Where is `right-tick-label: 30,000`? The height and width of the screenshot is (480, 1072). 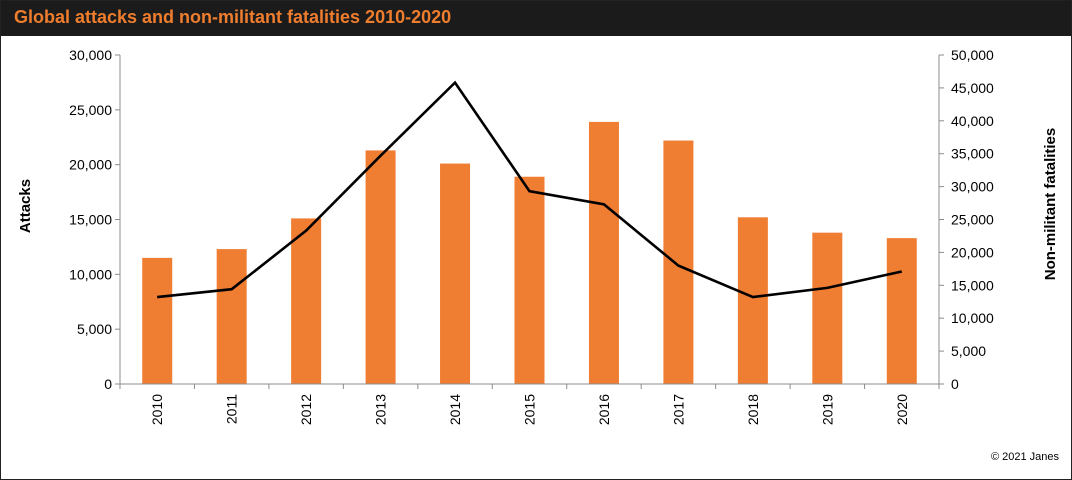
right-tick-label: 30,000 is located at coordinates (972, 187).